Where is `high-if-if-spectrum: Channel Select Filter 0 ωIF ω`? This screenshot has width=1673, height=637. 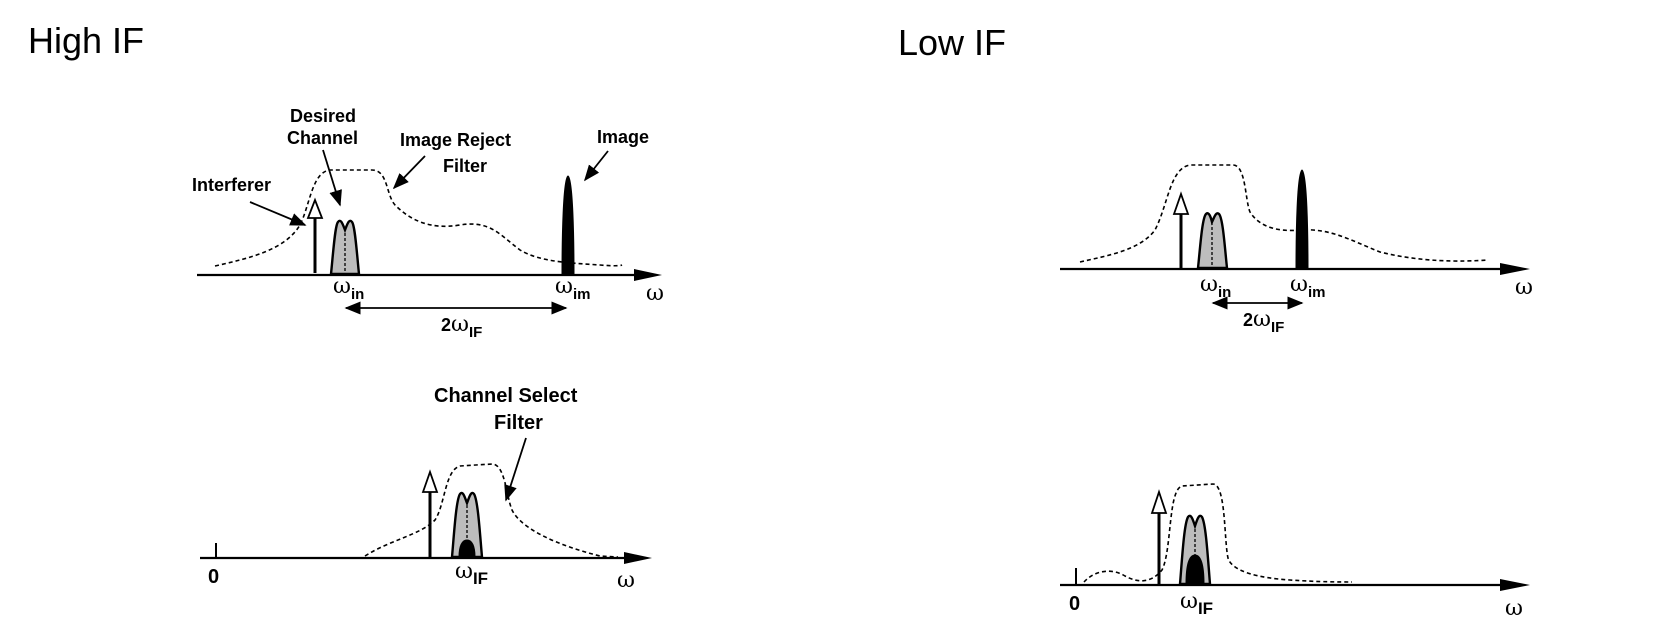
high-if-if-spectrum: Channel Select Filter 0 ωIF ω is located at coordinates (426, 489).